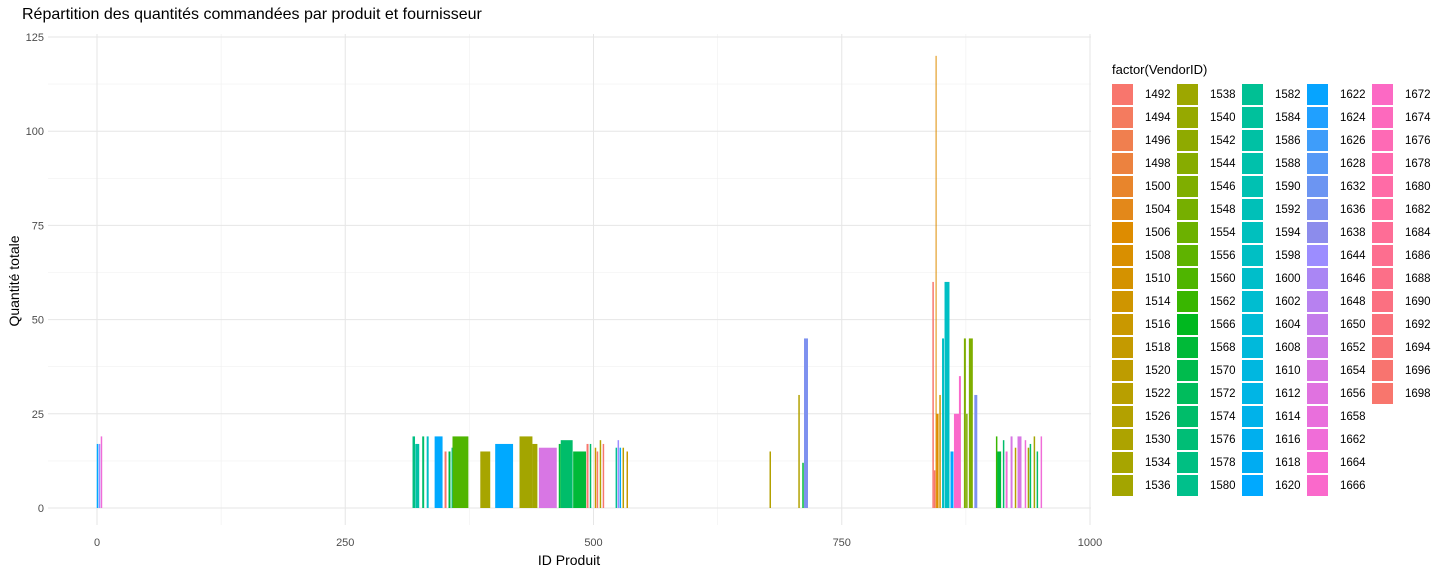 The image size is (1436, 575). I want to click on legend-item: 1572, so click(1209, 393).